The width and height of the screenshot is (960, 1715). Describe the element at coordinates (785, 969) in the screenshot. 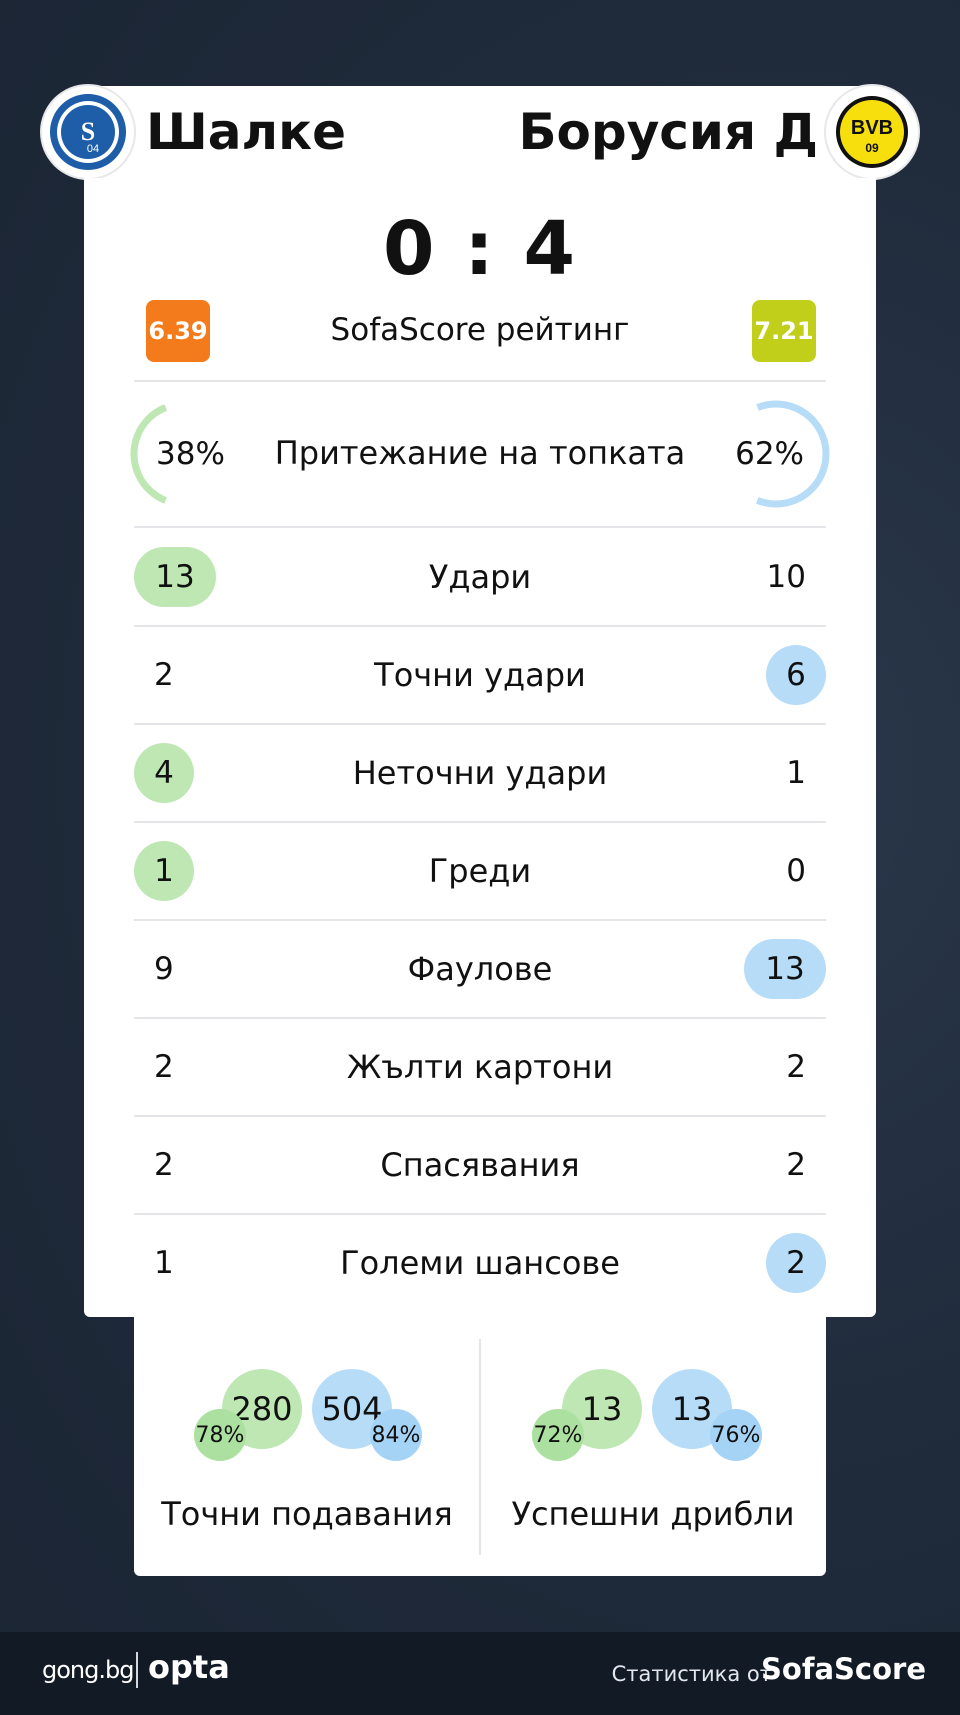

I see `stat-away-value: 13` at that location.